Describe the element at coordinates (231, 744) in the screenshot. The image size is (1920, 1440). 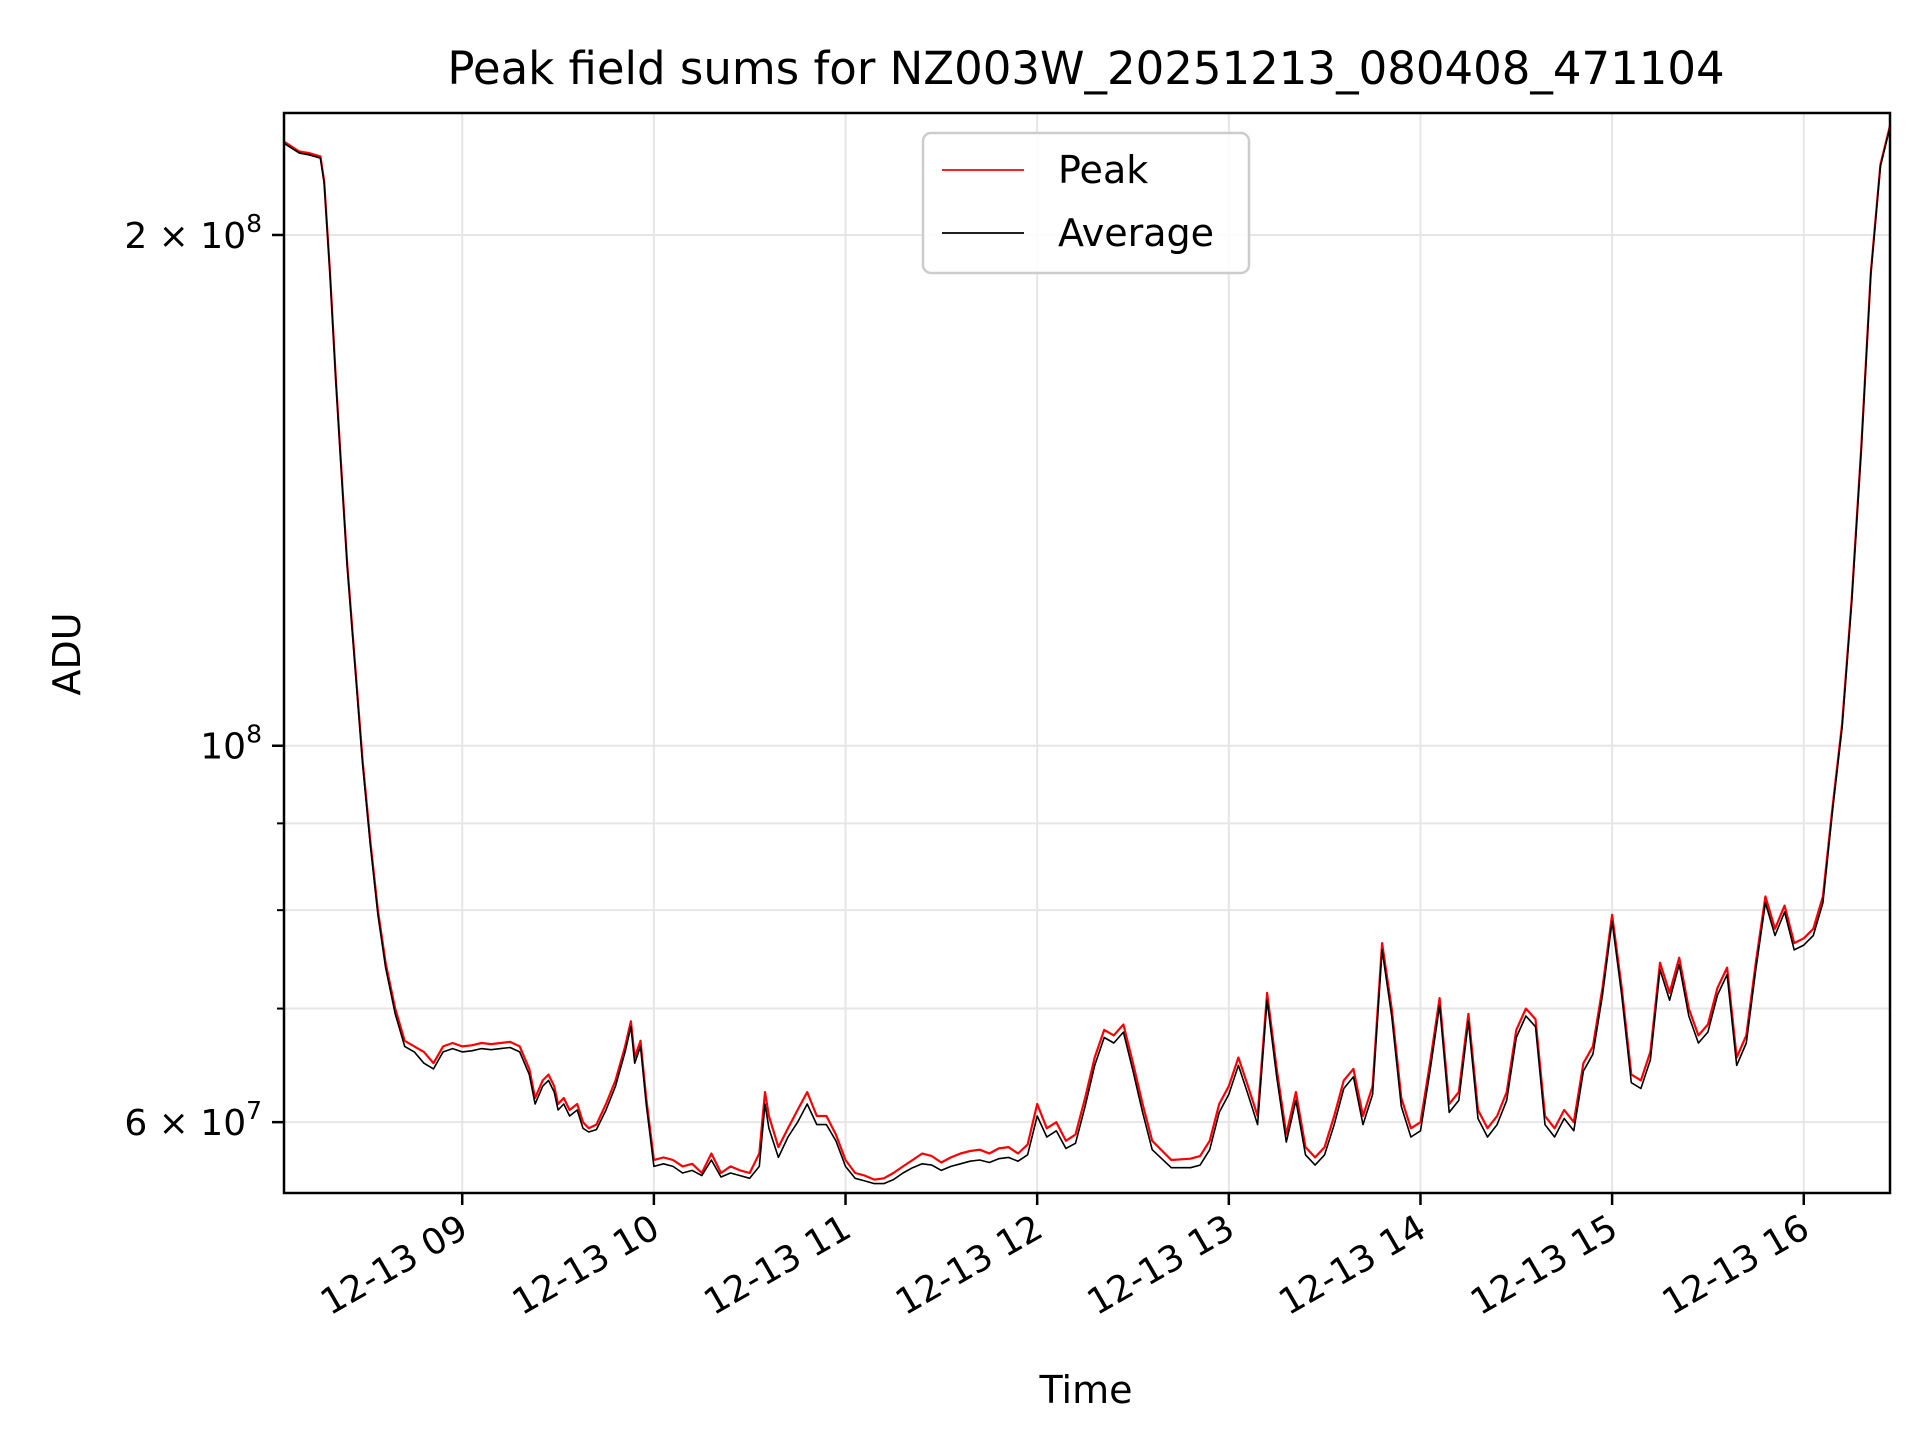
I see `y-tick-label: 108` at that location.